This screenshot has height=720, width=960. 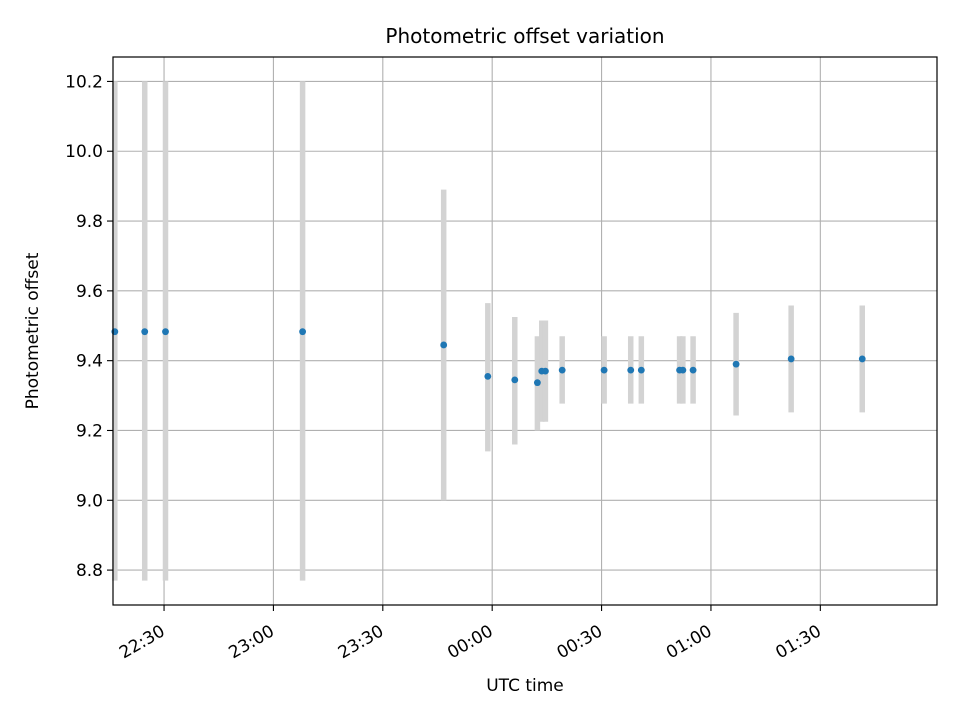 I want to click on y-axis: 8.8 9.0 9.2 9.4 9.6 9.8 10.0 10.2, so click(x=89, y=326).